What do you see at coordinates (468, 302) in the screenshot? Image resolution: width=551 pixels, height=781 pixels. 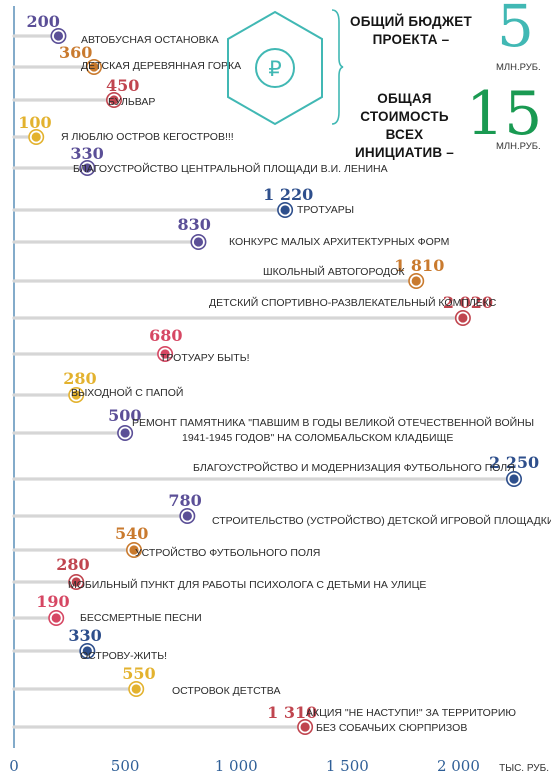 I see `value-label: 2 020` at bounding box center [468, 302].